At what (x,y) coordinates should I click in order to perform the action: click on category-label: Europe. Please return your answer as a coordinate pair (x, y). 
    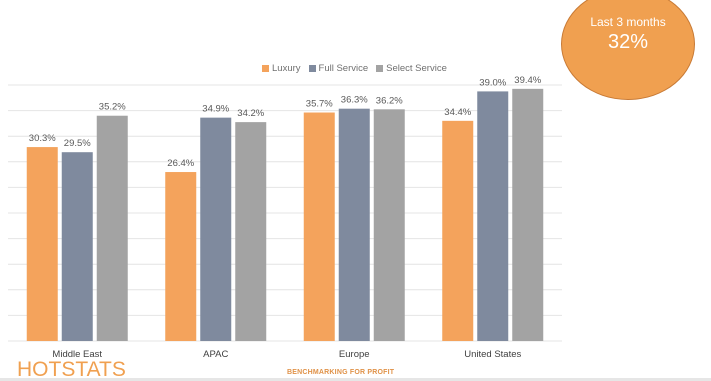
    Looking at the image, I should click on (354, 354).